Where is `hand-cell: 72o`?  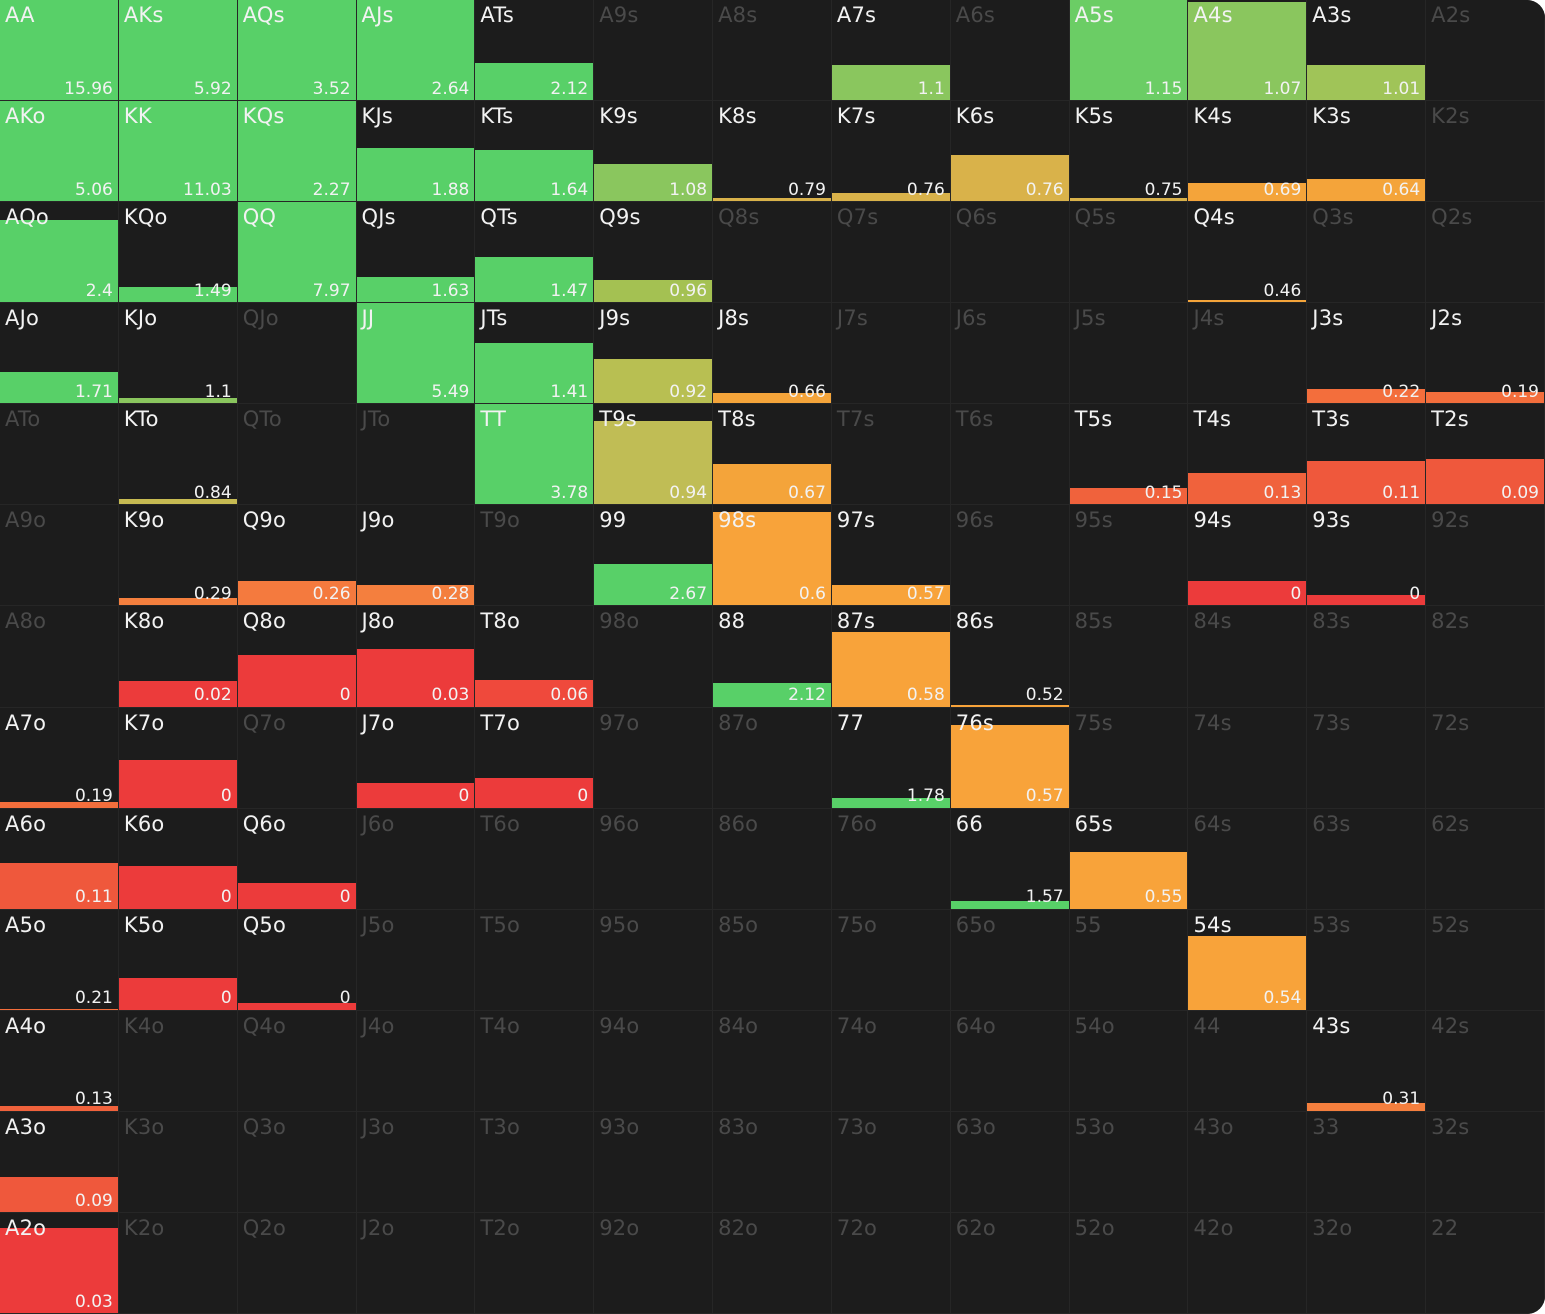
hand-cell: 72o is located at coordinates (891, 1263).